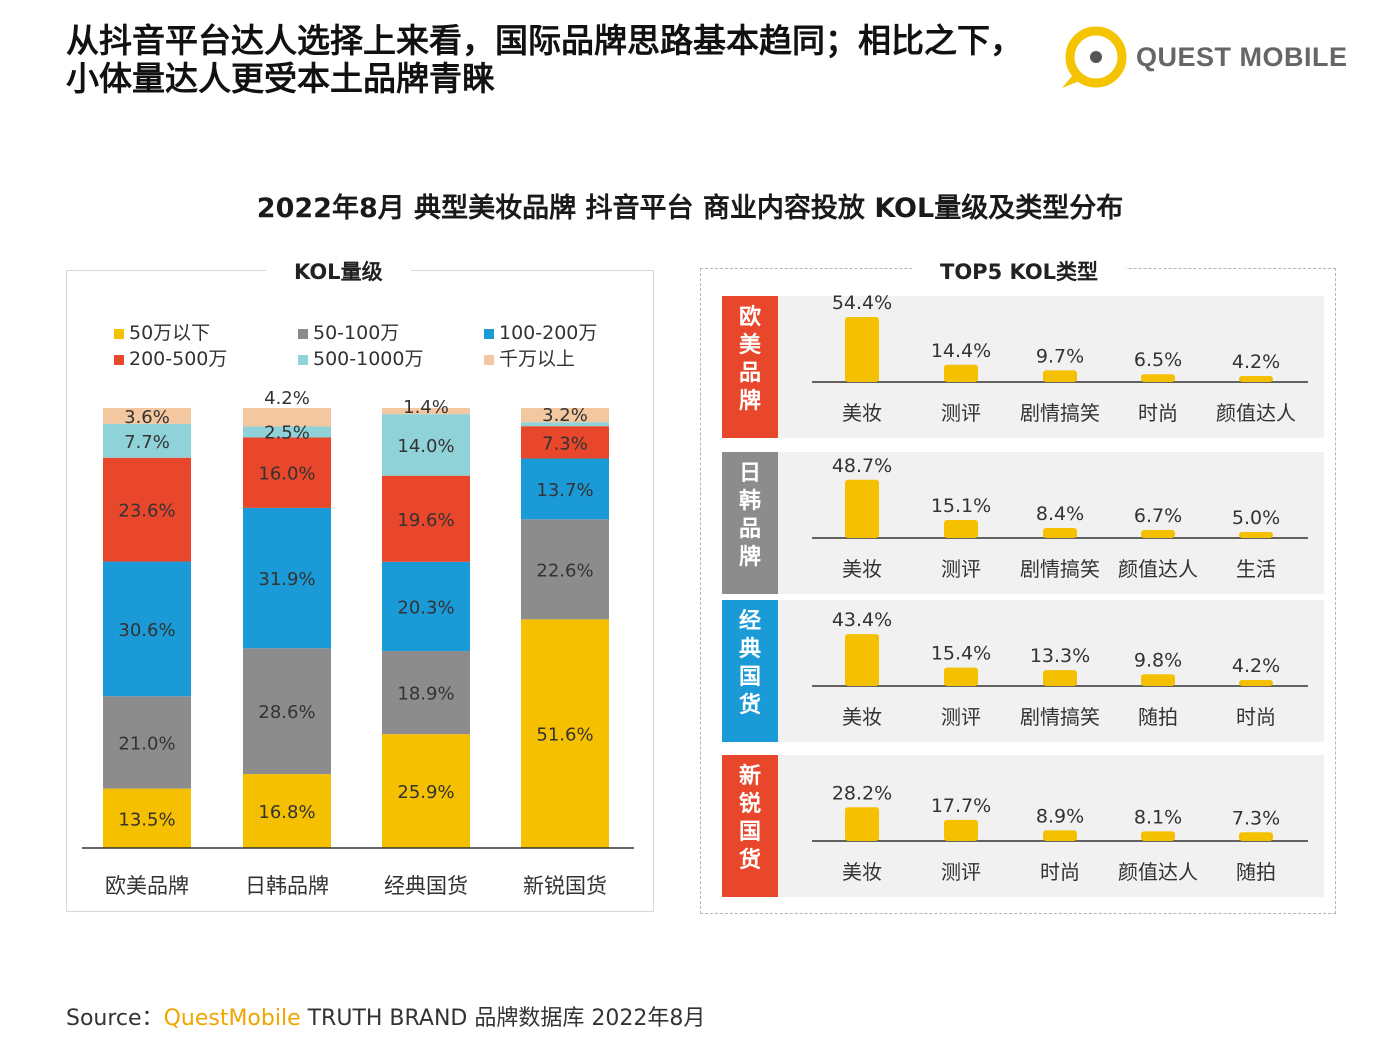 The height and width of the screenshot is (1050, 1400). I want to click on kol-type-value-label: 15.1%, so click(961, 506).